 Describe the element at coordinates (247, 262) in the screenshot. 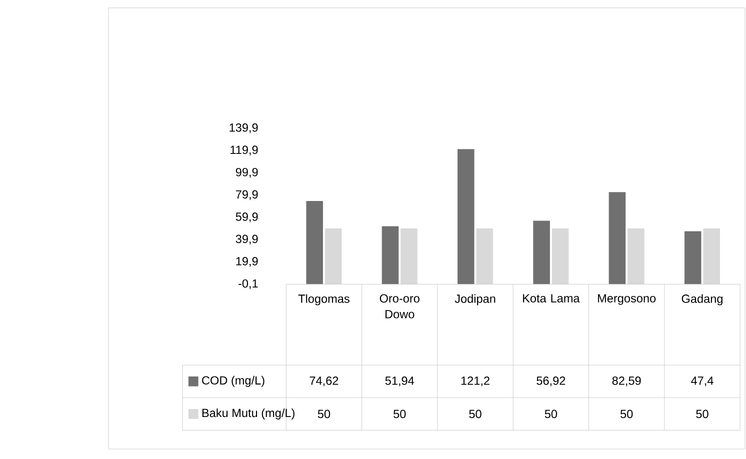

I see `y-tick-label: 19,9` at that location.